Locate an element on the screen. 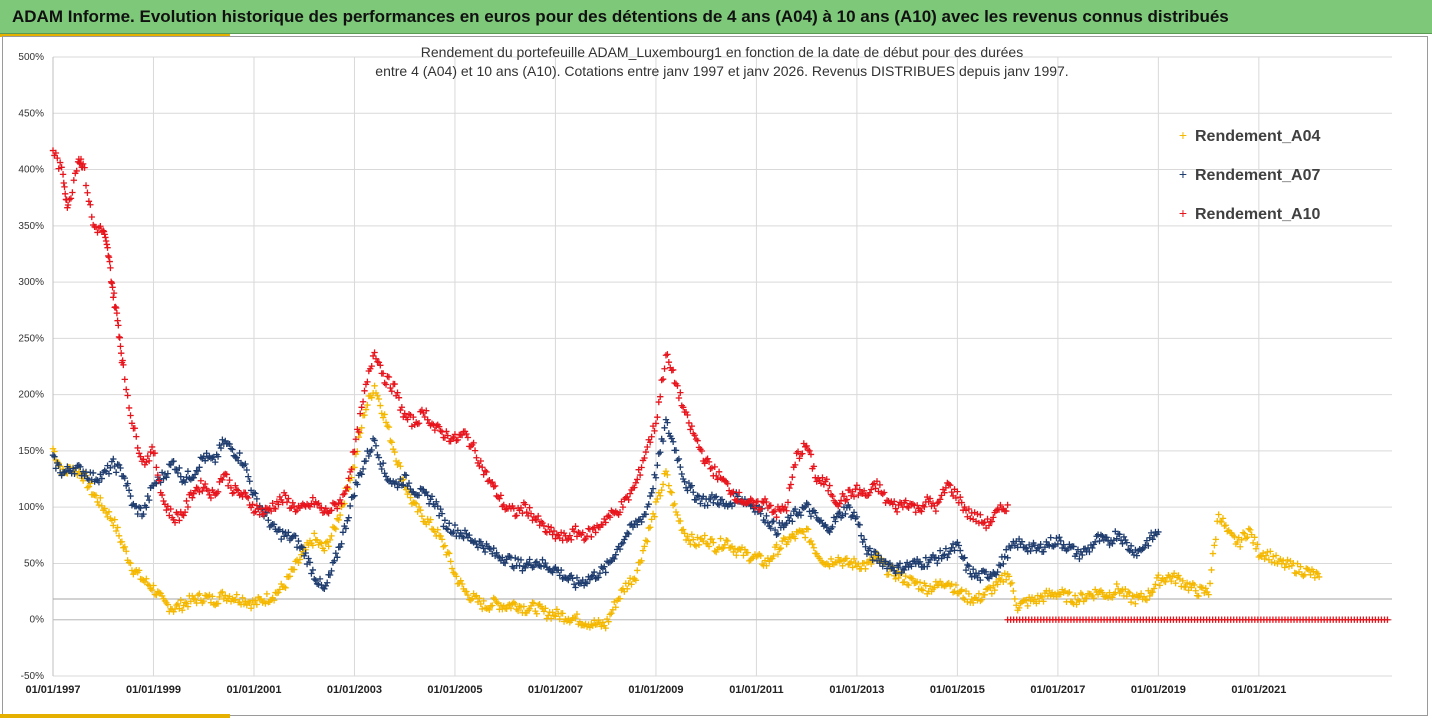  x-tick-label: 01/01/1999 is located at coordinates (153, 690).